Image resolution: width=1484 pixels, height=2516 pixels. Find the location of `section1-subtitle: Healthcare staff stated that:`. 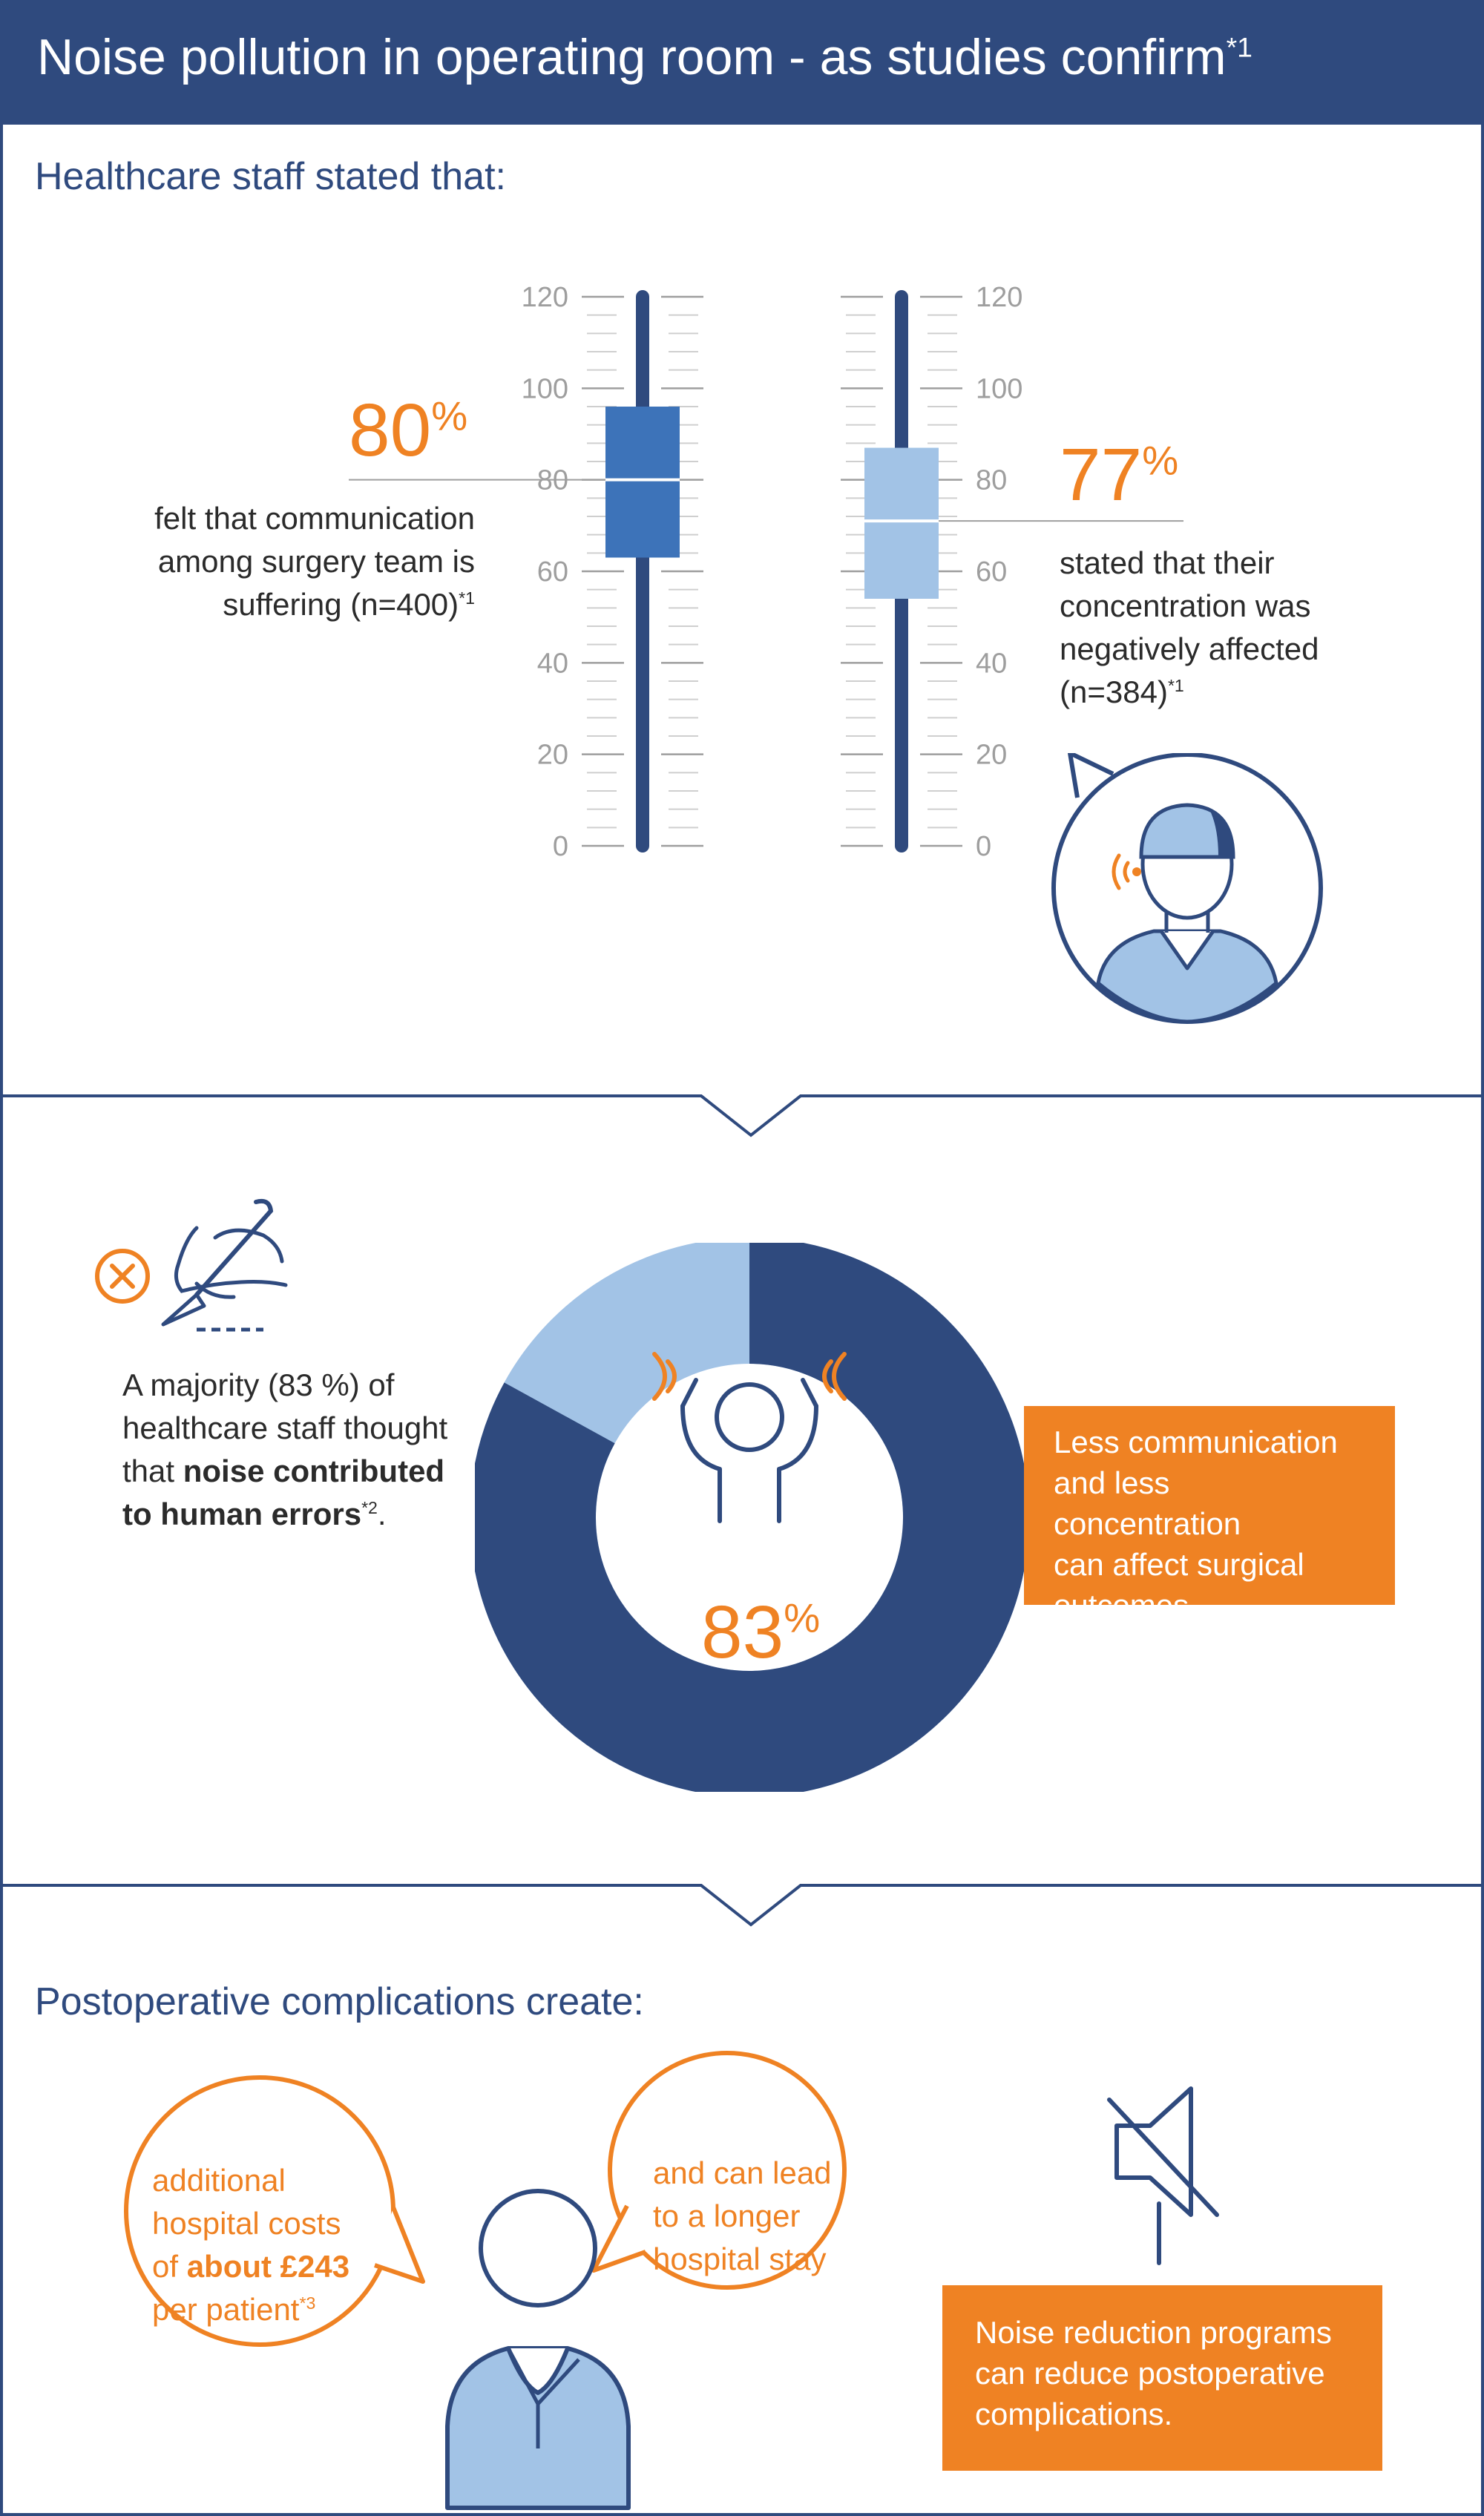

section1-subtitle: Healthcare staff stated that: is located at coordinates (270, 176).